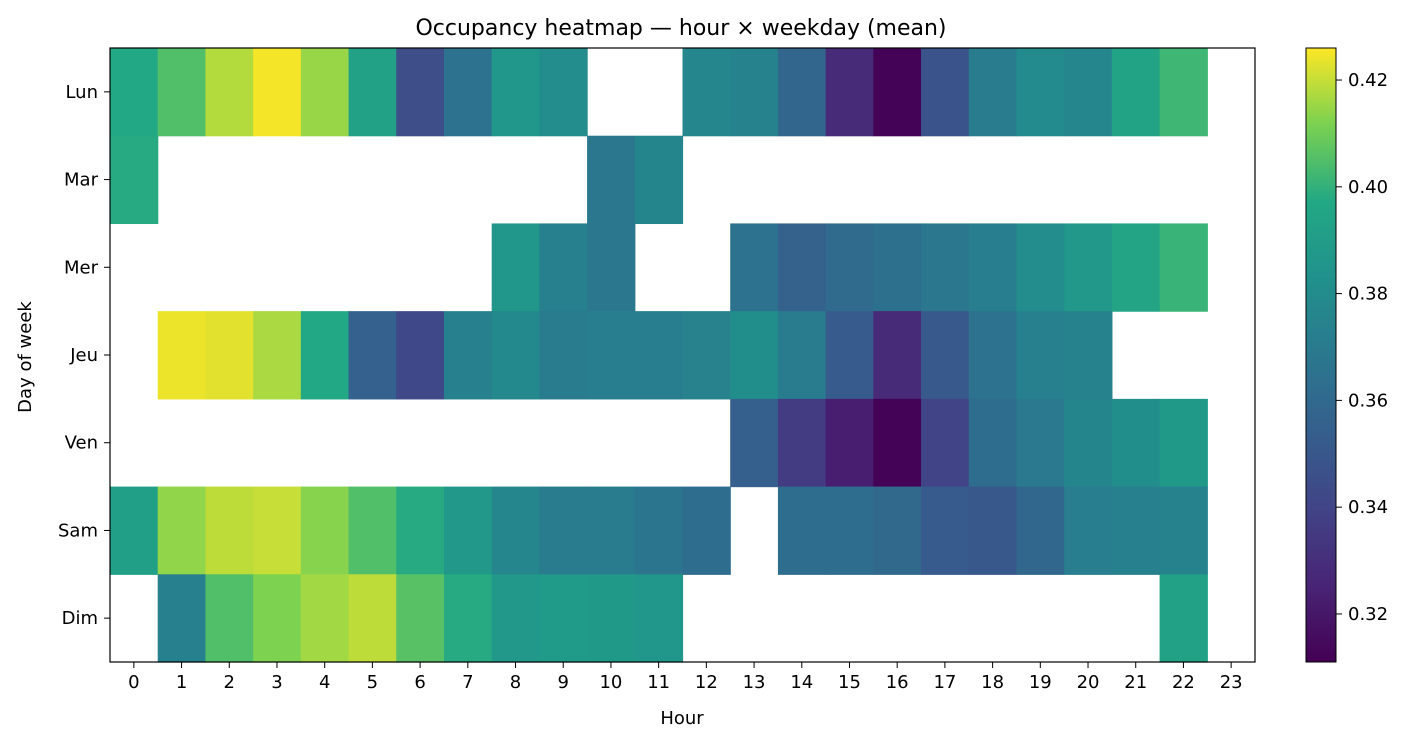 The image size is (1416, 744). Describe the element at coordinates (81, 180) in the screenshot. I see `y-tick-label: Mar` at that location.